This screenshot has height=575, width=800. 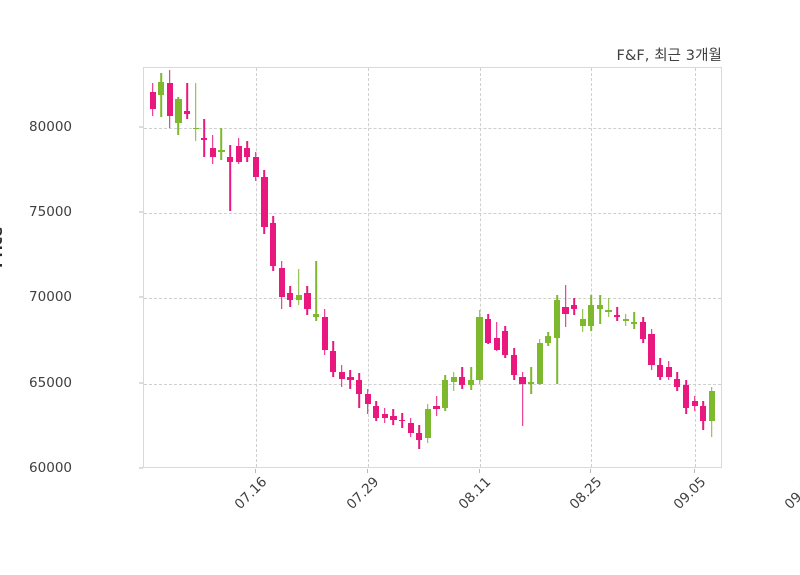 I want to click on y-axis-tick-label: 60000, so click(x=50, y=468).